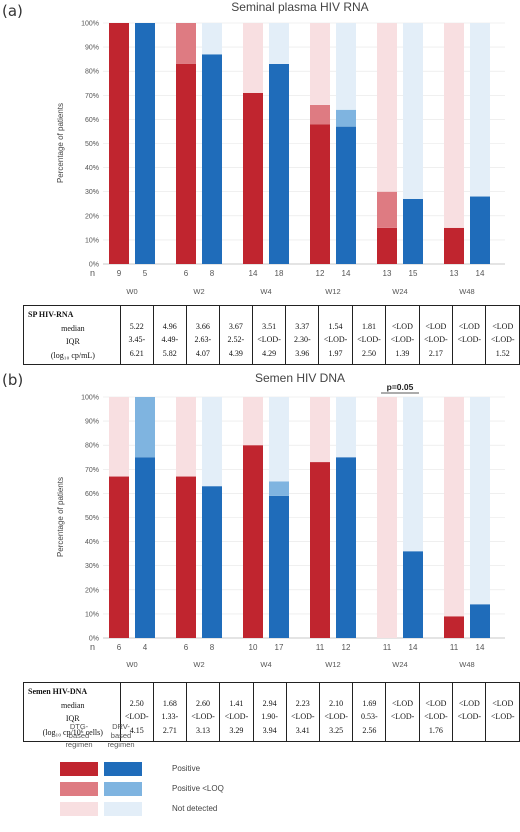  What do you see at coordinates (336, 730) in the screenshot?
I see `cell-value: 3.25` at bounding box center [336, 730].